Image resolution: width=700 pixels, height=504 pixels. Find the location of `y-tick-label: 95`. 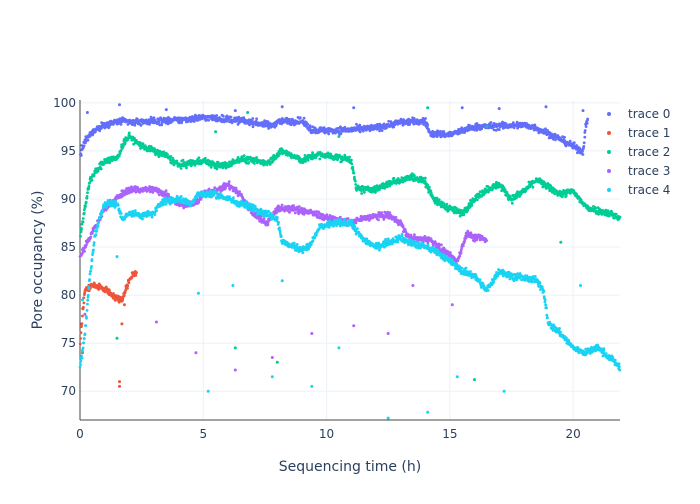

y-tick-label: 95 is located at coordinates (68, 151).